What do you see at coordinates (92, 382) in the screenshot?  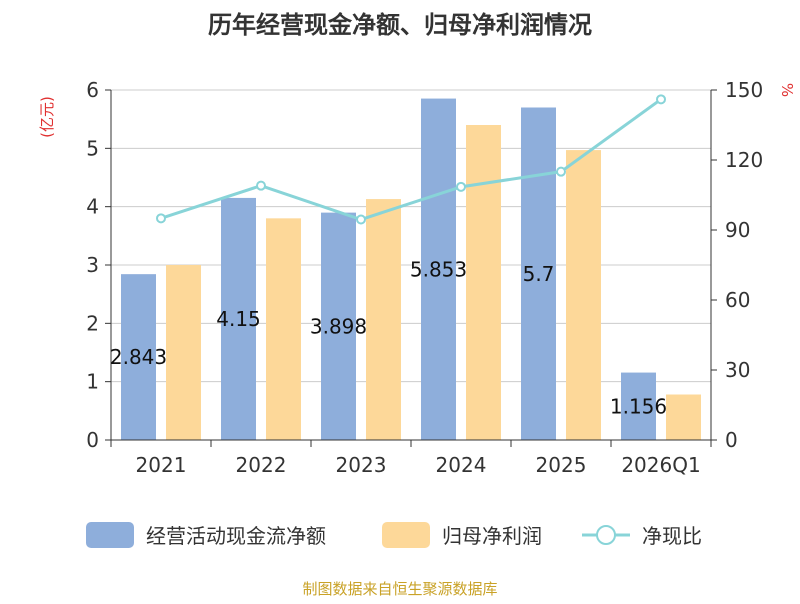 I see `left-axis-tick-label: 1` at bounding box center [92, 382].